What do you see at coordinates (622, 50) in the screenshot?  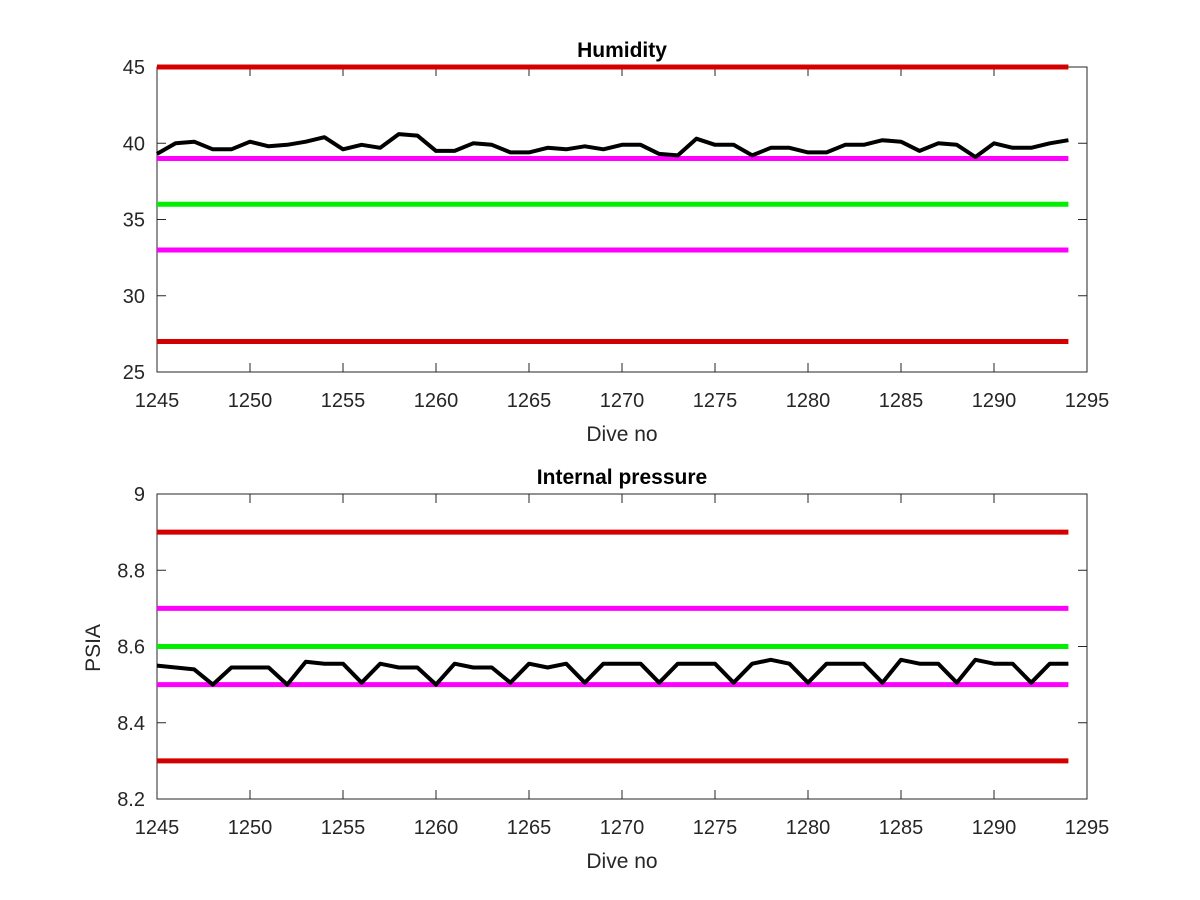 I see `chart-title: Humidity` at bounding box center [622, 50].